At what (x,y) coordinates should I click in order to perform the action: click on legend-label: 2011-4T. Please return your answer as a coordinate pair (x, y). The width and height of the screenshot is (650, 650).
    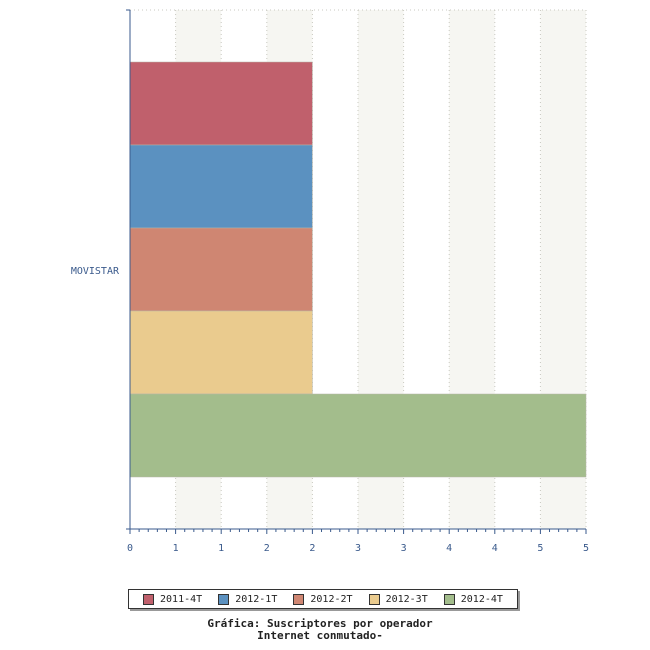
    Looking at the image, I should click on (181, 599).